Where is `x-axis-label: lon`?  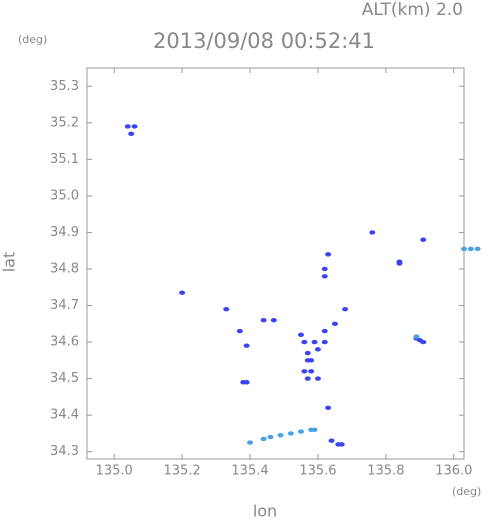 x-axis-label: lon is located at coordinates (265, 511).